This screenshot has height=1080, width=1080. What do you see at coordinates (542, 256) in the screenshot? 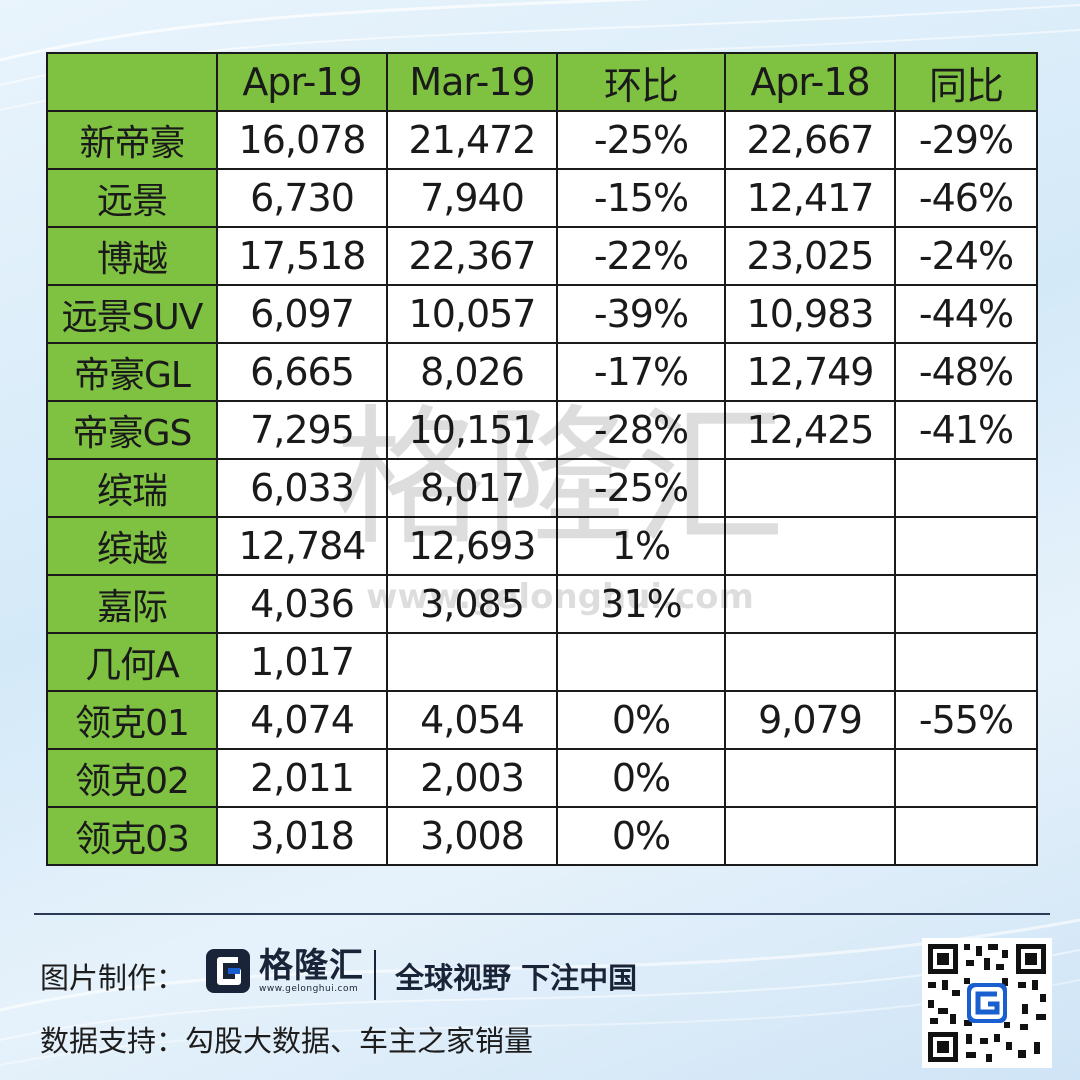
I see `table-row: 博越 17,518 22,367 -22% 23,025 -24%` at bounding box center [542, 256].